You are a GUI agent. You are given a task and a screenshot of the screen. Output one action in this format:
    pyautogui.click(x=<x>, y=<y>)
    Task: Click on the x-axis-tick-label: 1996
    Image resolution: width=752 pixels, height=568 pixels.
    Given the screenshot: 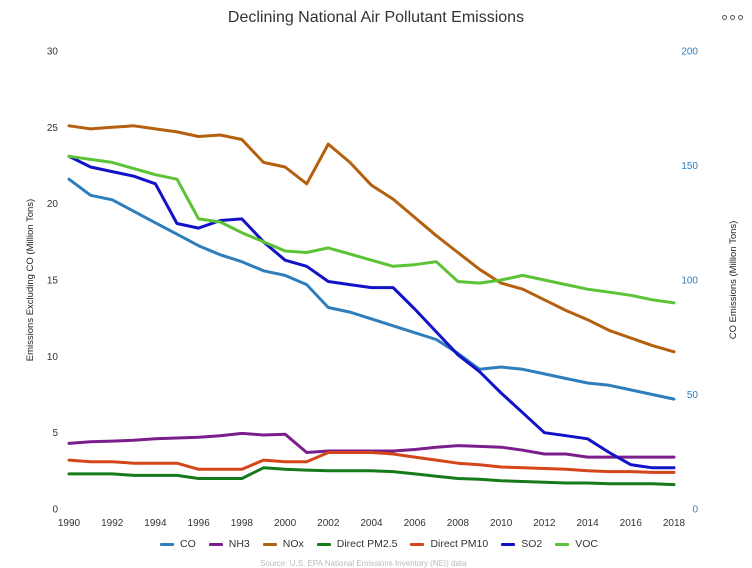 What is the action you would take?
    pyautogui.click(x=199, y=523)
    